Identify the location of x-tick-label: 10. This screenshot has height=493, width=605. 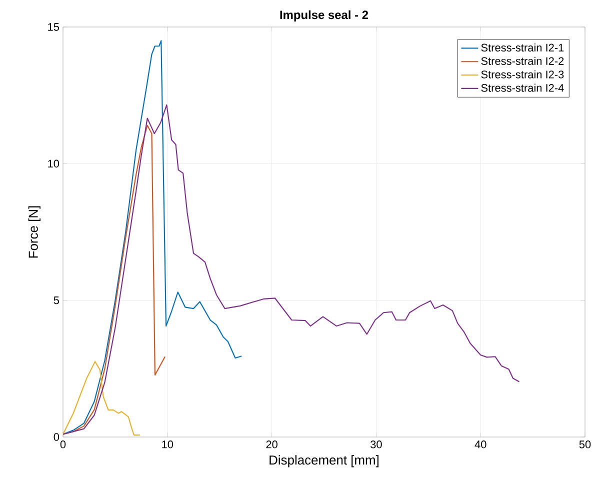
(168, 444).